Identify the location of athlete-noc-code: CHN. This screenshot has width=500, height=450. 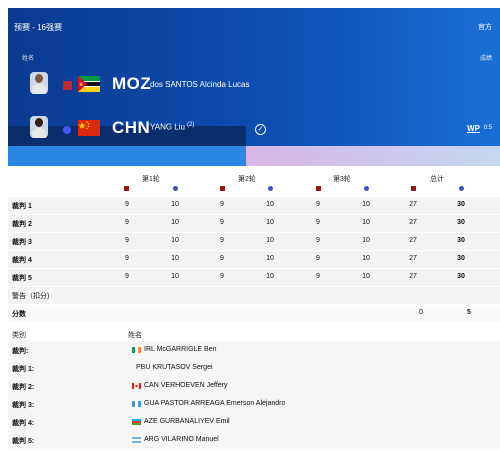
(131, 127).